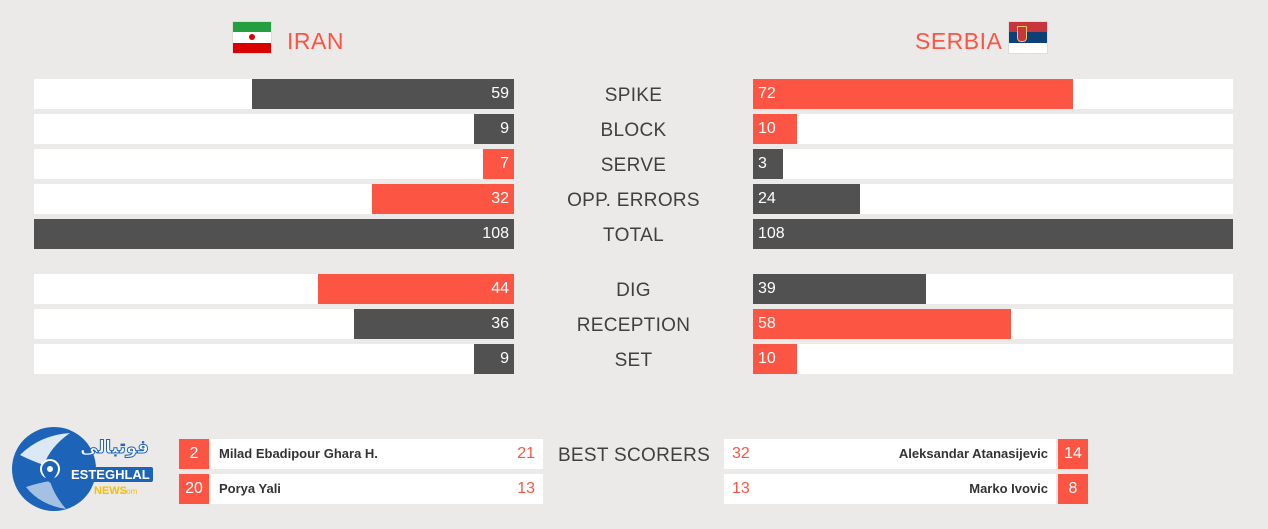 The height and width of the screenshot is (529, 1268). I want to click on iran-flag-green-stripe, so click(252, 27).